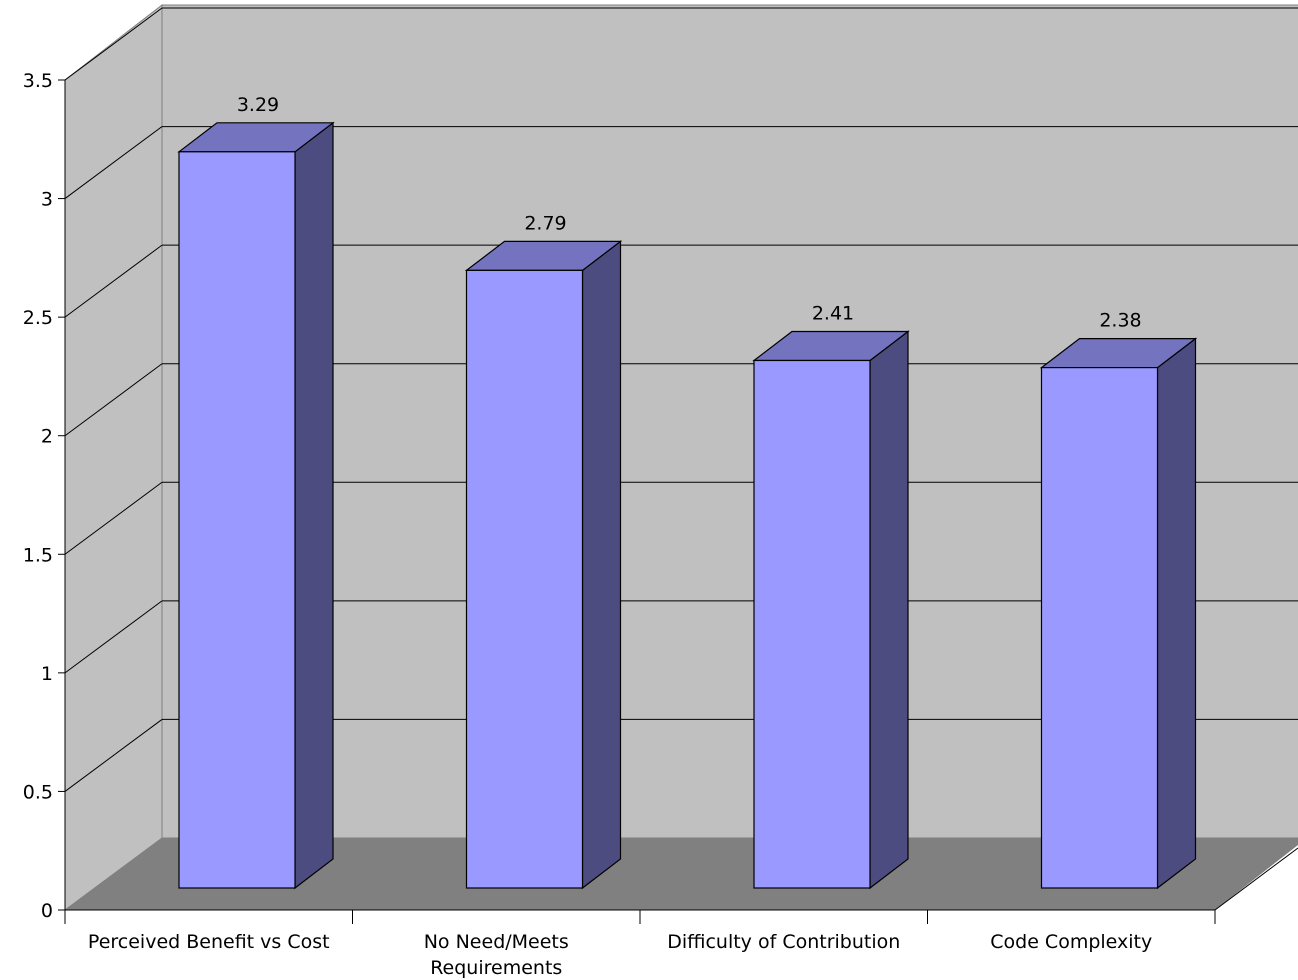  I want to click on x-tick-label: Code Complexity, so click(1071, 942).